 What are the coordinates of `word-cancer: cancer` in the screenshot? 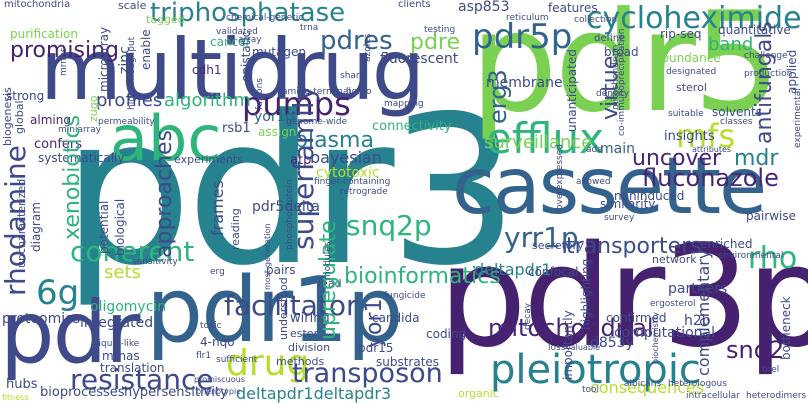 It's located at (230, 42).